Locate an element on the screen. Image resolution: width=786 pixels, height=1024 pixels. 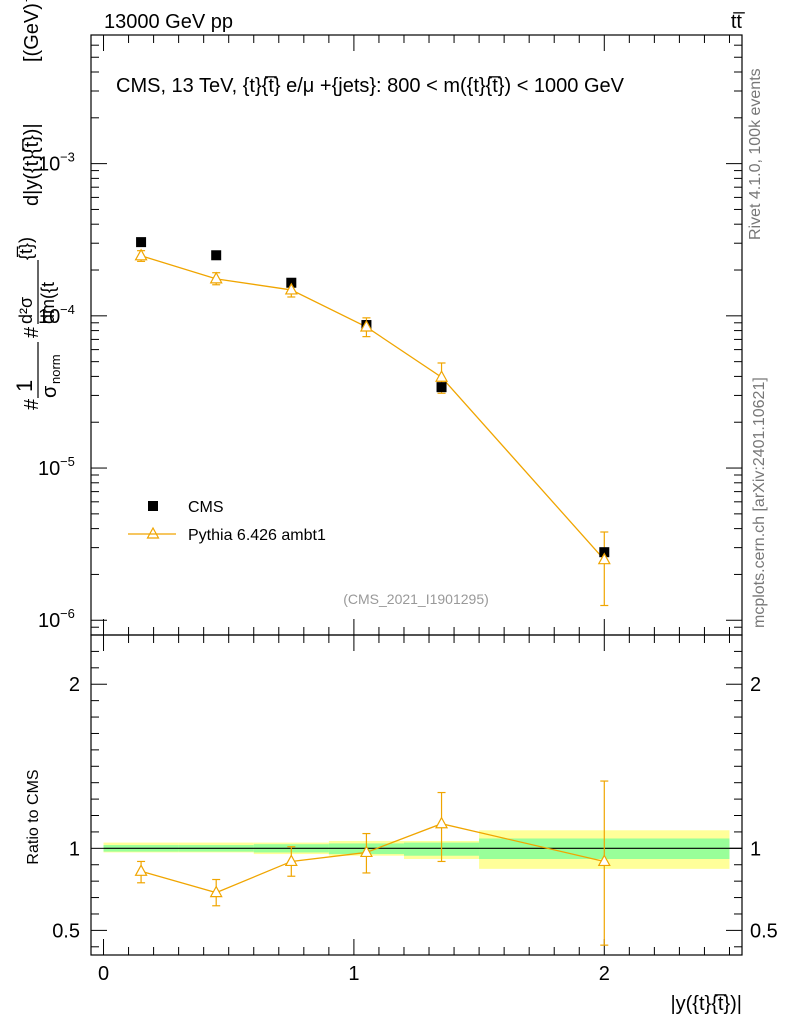
legend-label-cms: CMS is located at coordinates (206, 507).